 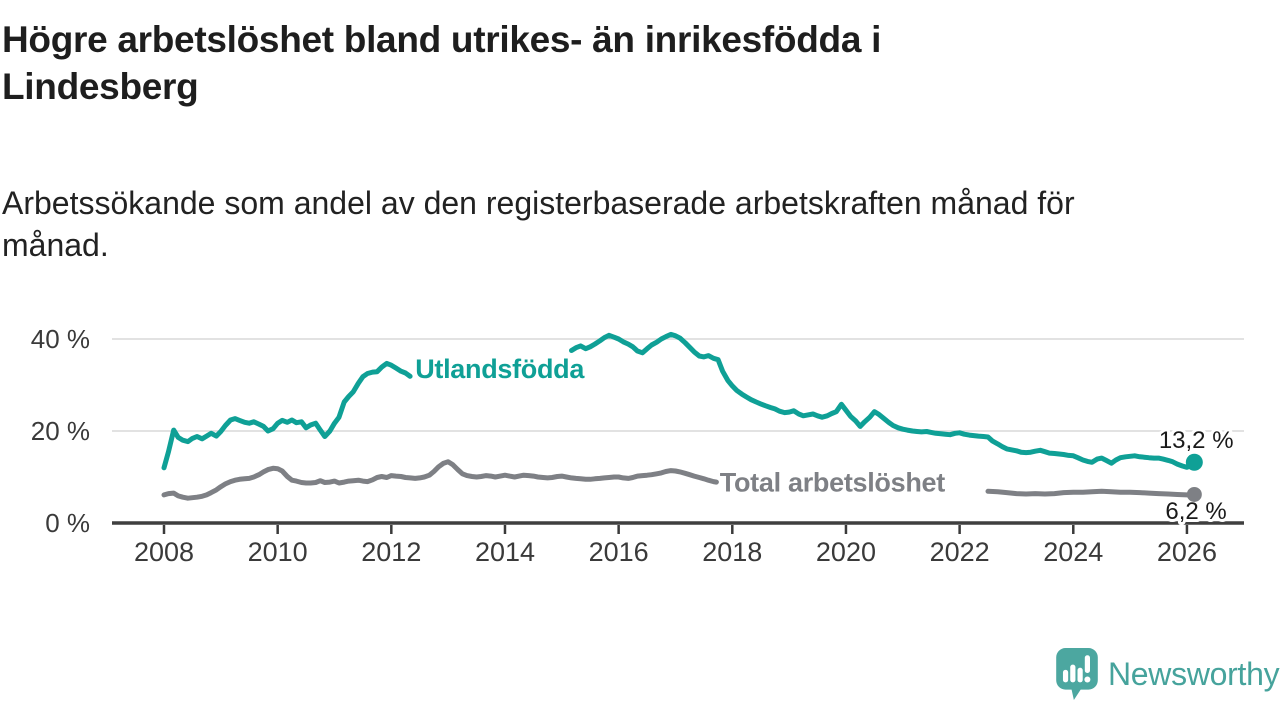 I want to click on newsworthy-logo-icon, so click(x=1077, y=674).